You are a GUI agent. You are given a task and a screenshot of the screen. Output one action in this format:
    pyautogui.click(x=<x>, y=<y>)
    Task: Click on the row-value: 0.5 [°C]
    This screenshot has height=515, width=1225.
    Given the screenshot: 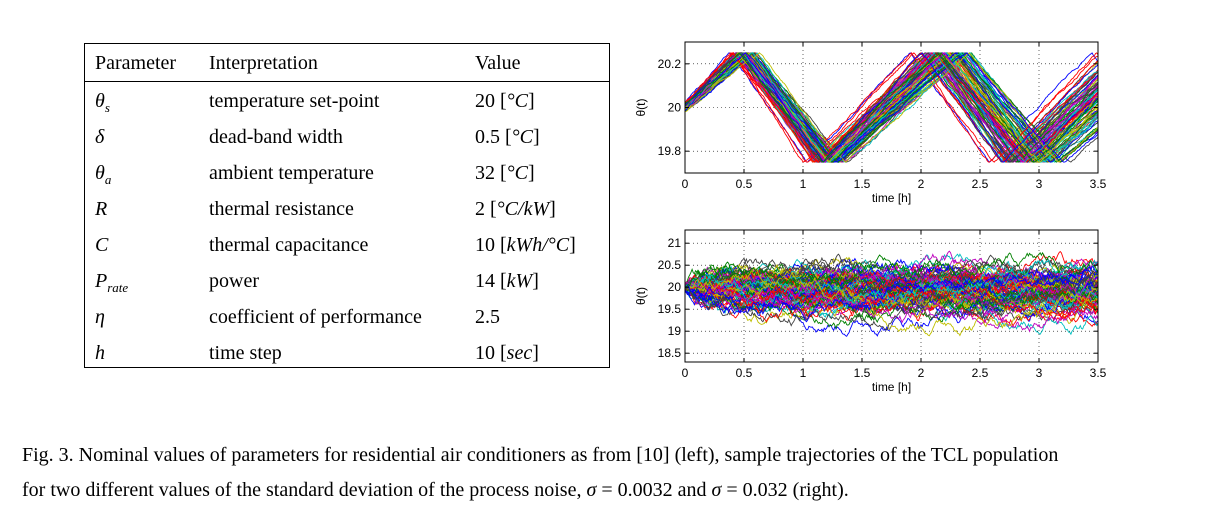 What is the action you would take?
    pyautogui.click(x=507, y=137)
    